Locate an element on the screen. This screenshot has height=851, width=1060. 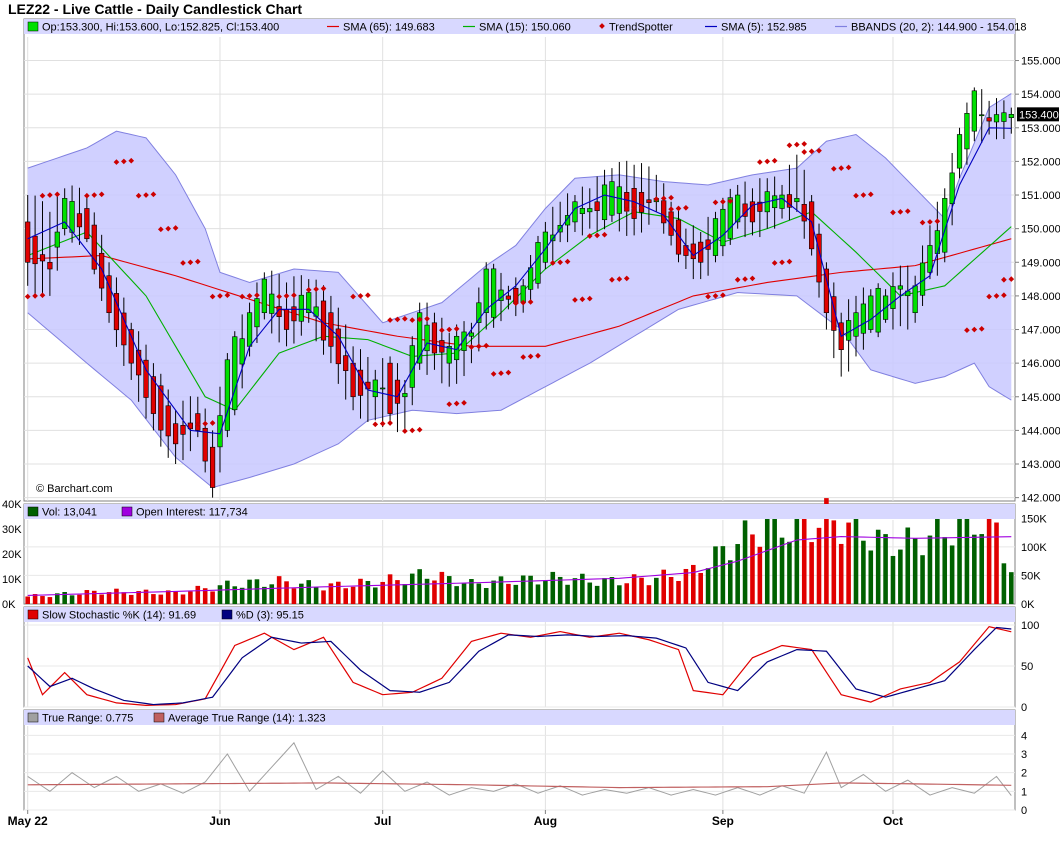
price-tick-label: 149.000 is located at coordinates (1040, 263).